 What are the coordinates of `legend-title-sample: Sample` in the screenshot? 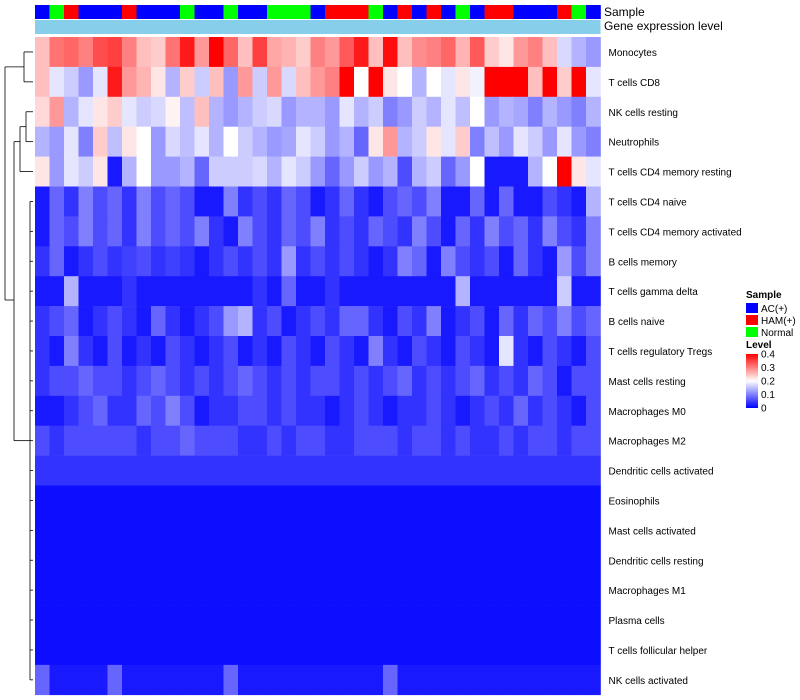 It's located at (764, 295).